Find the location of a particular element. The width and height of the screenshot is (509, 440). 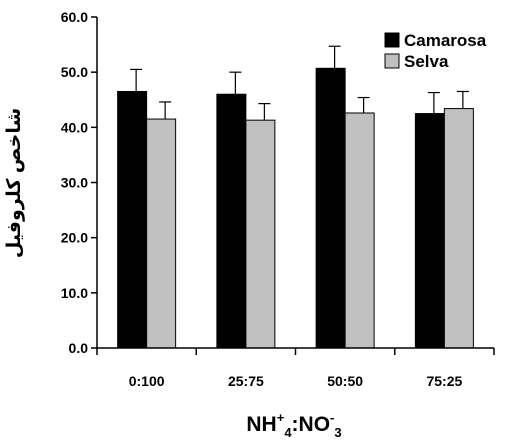

y-tick-label: 40.0 is located at coordinates (74, 127).